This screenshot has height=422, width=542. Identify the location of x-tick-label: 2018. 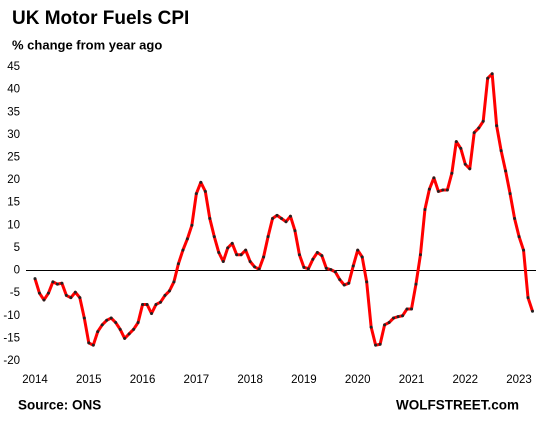
(250, 380).